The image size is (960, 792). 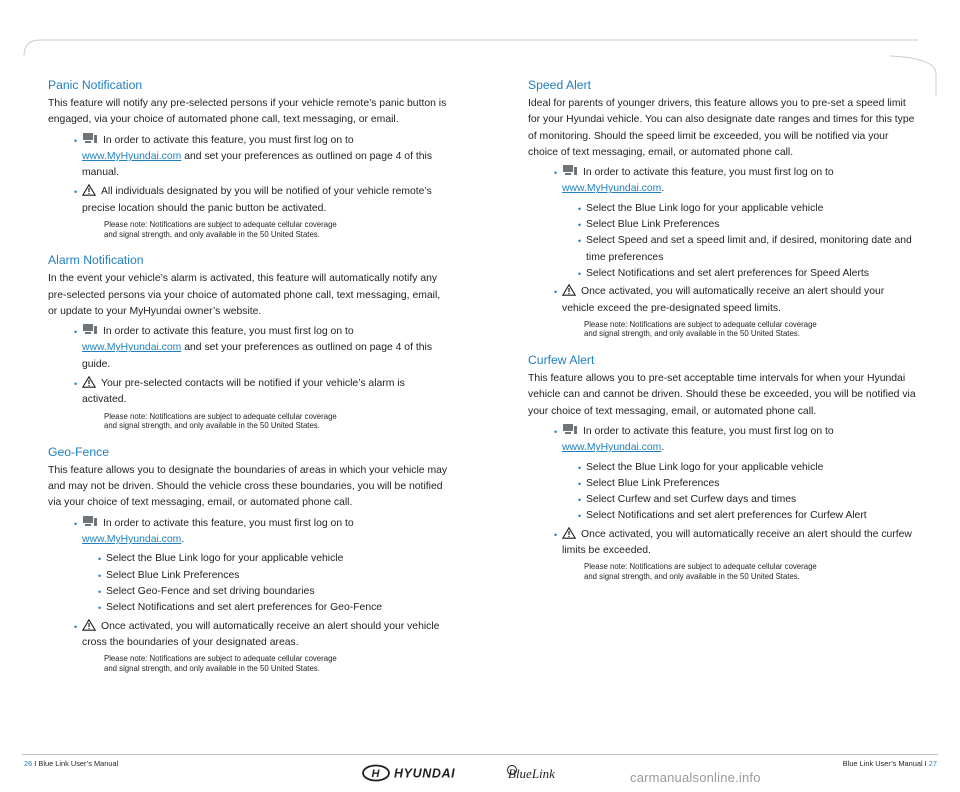 I want to click on bluelink-wordmark: BlueLink, so click(x=531, y=773).